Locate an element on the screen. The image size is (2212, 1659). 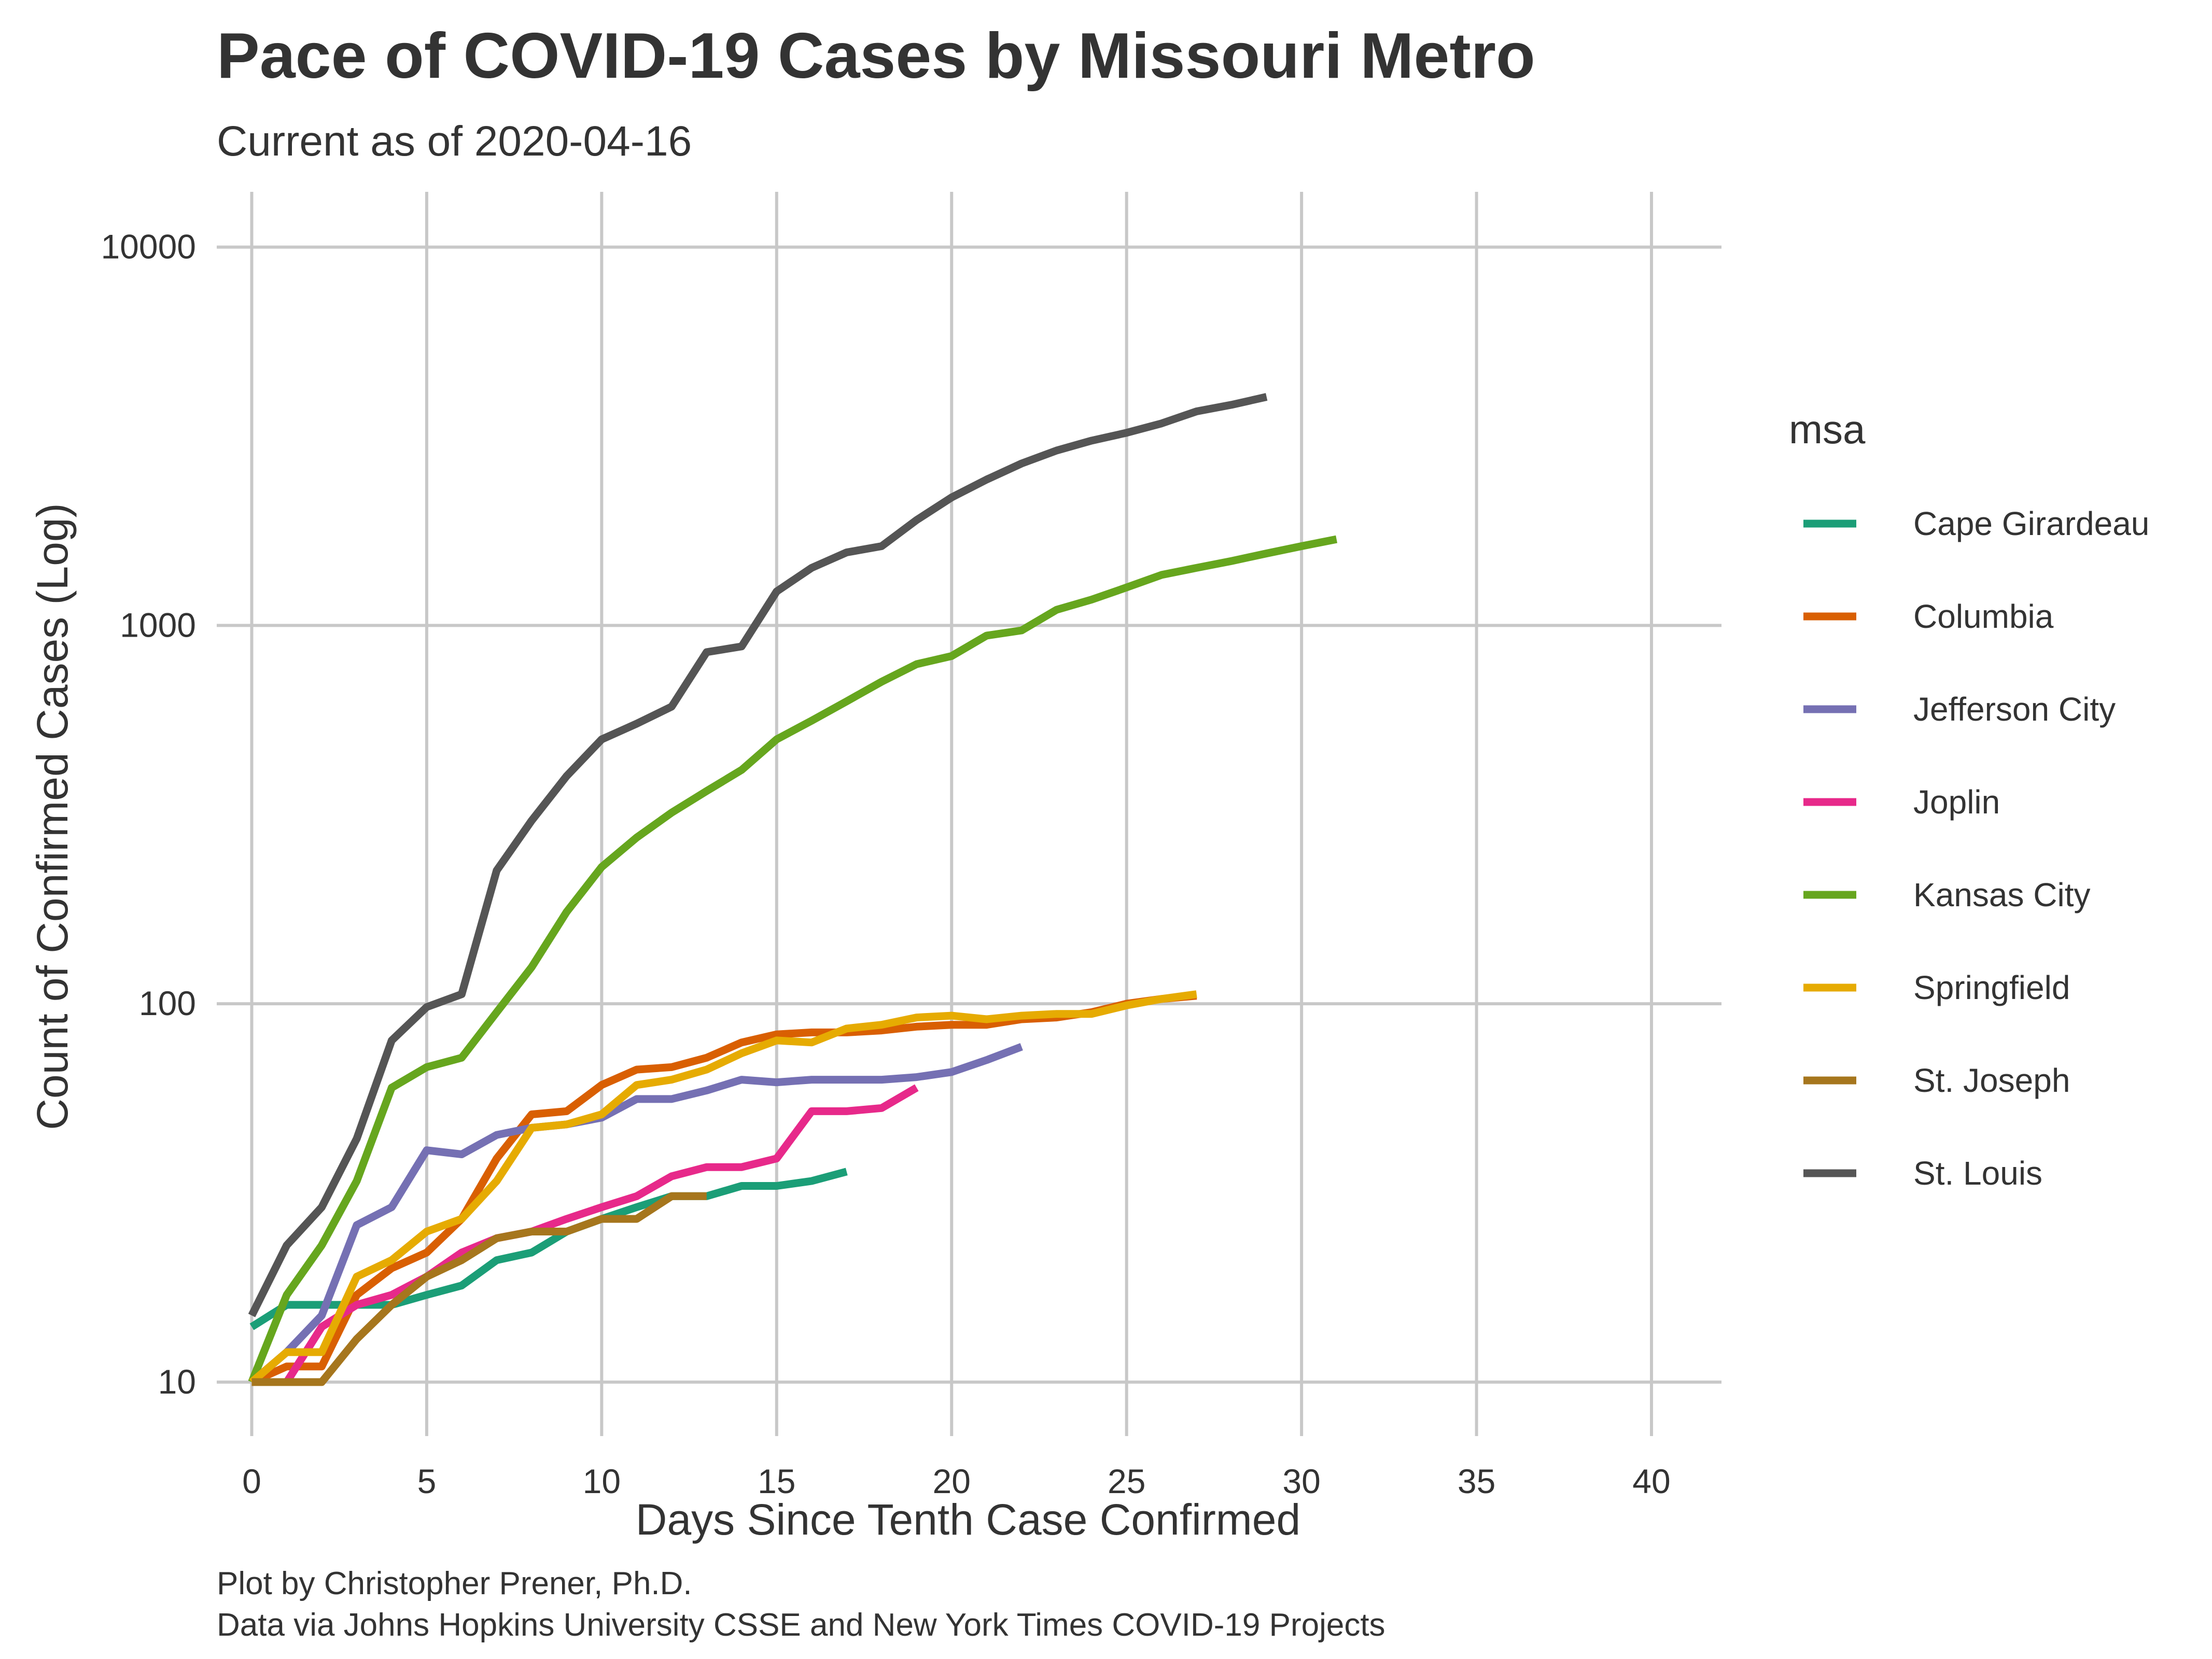
series-line-joplin is located at coordinates (601, 1234).